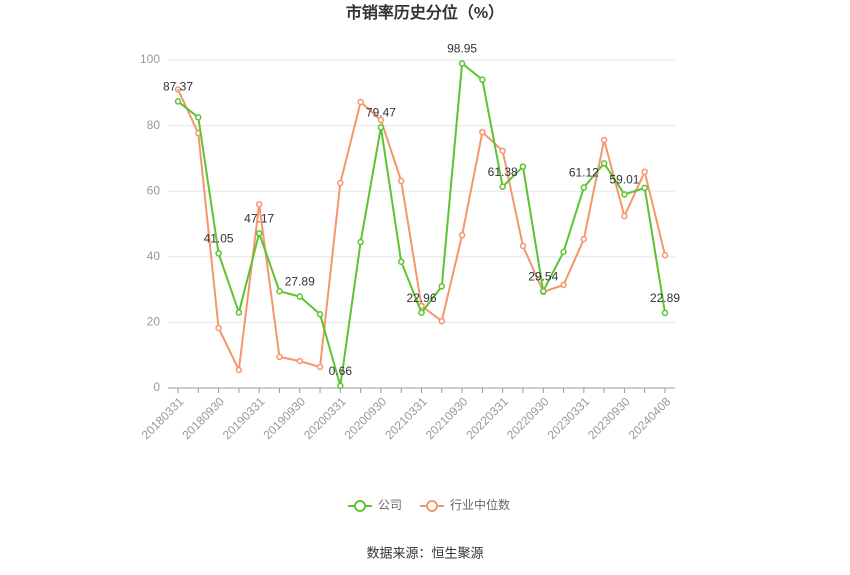 The width and height of the screenshot is (850, 575). What do you see at coordinates (150, 59) in the screenshot?
I see `y-tick-label: 100` at bounding box center [150, 59].